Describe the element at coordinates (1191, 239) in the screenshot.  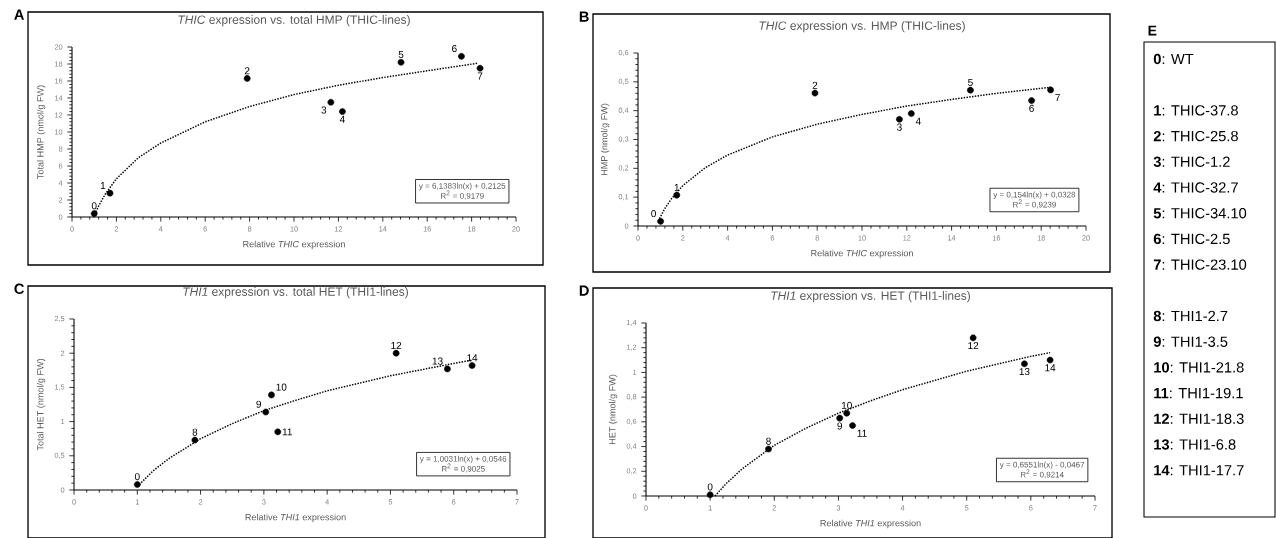
I see `text: 6: THIC-2.5` at that location.